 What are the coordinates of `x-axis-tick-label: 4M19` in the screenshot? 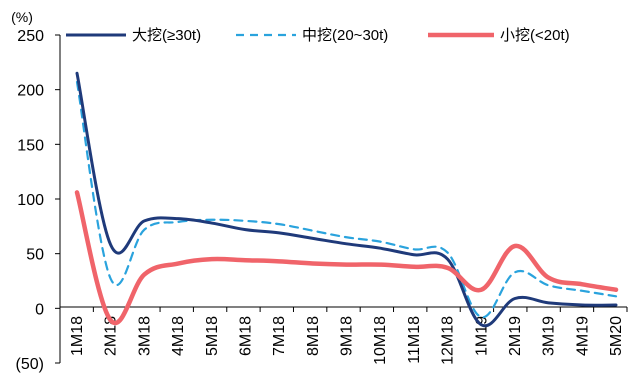 It's located at (582, 336).